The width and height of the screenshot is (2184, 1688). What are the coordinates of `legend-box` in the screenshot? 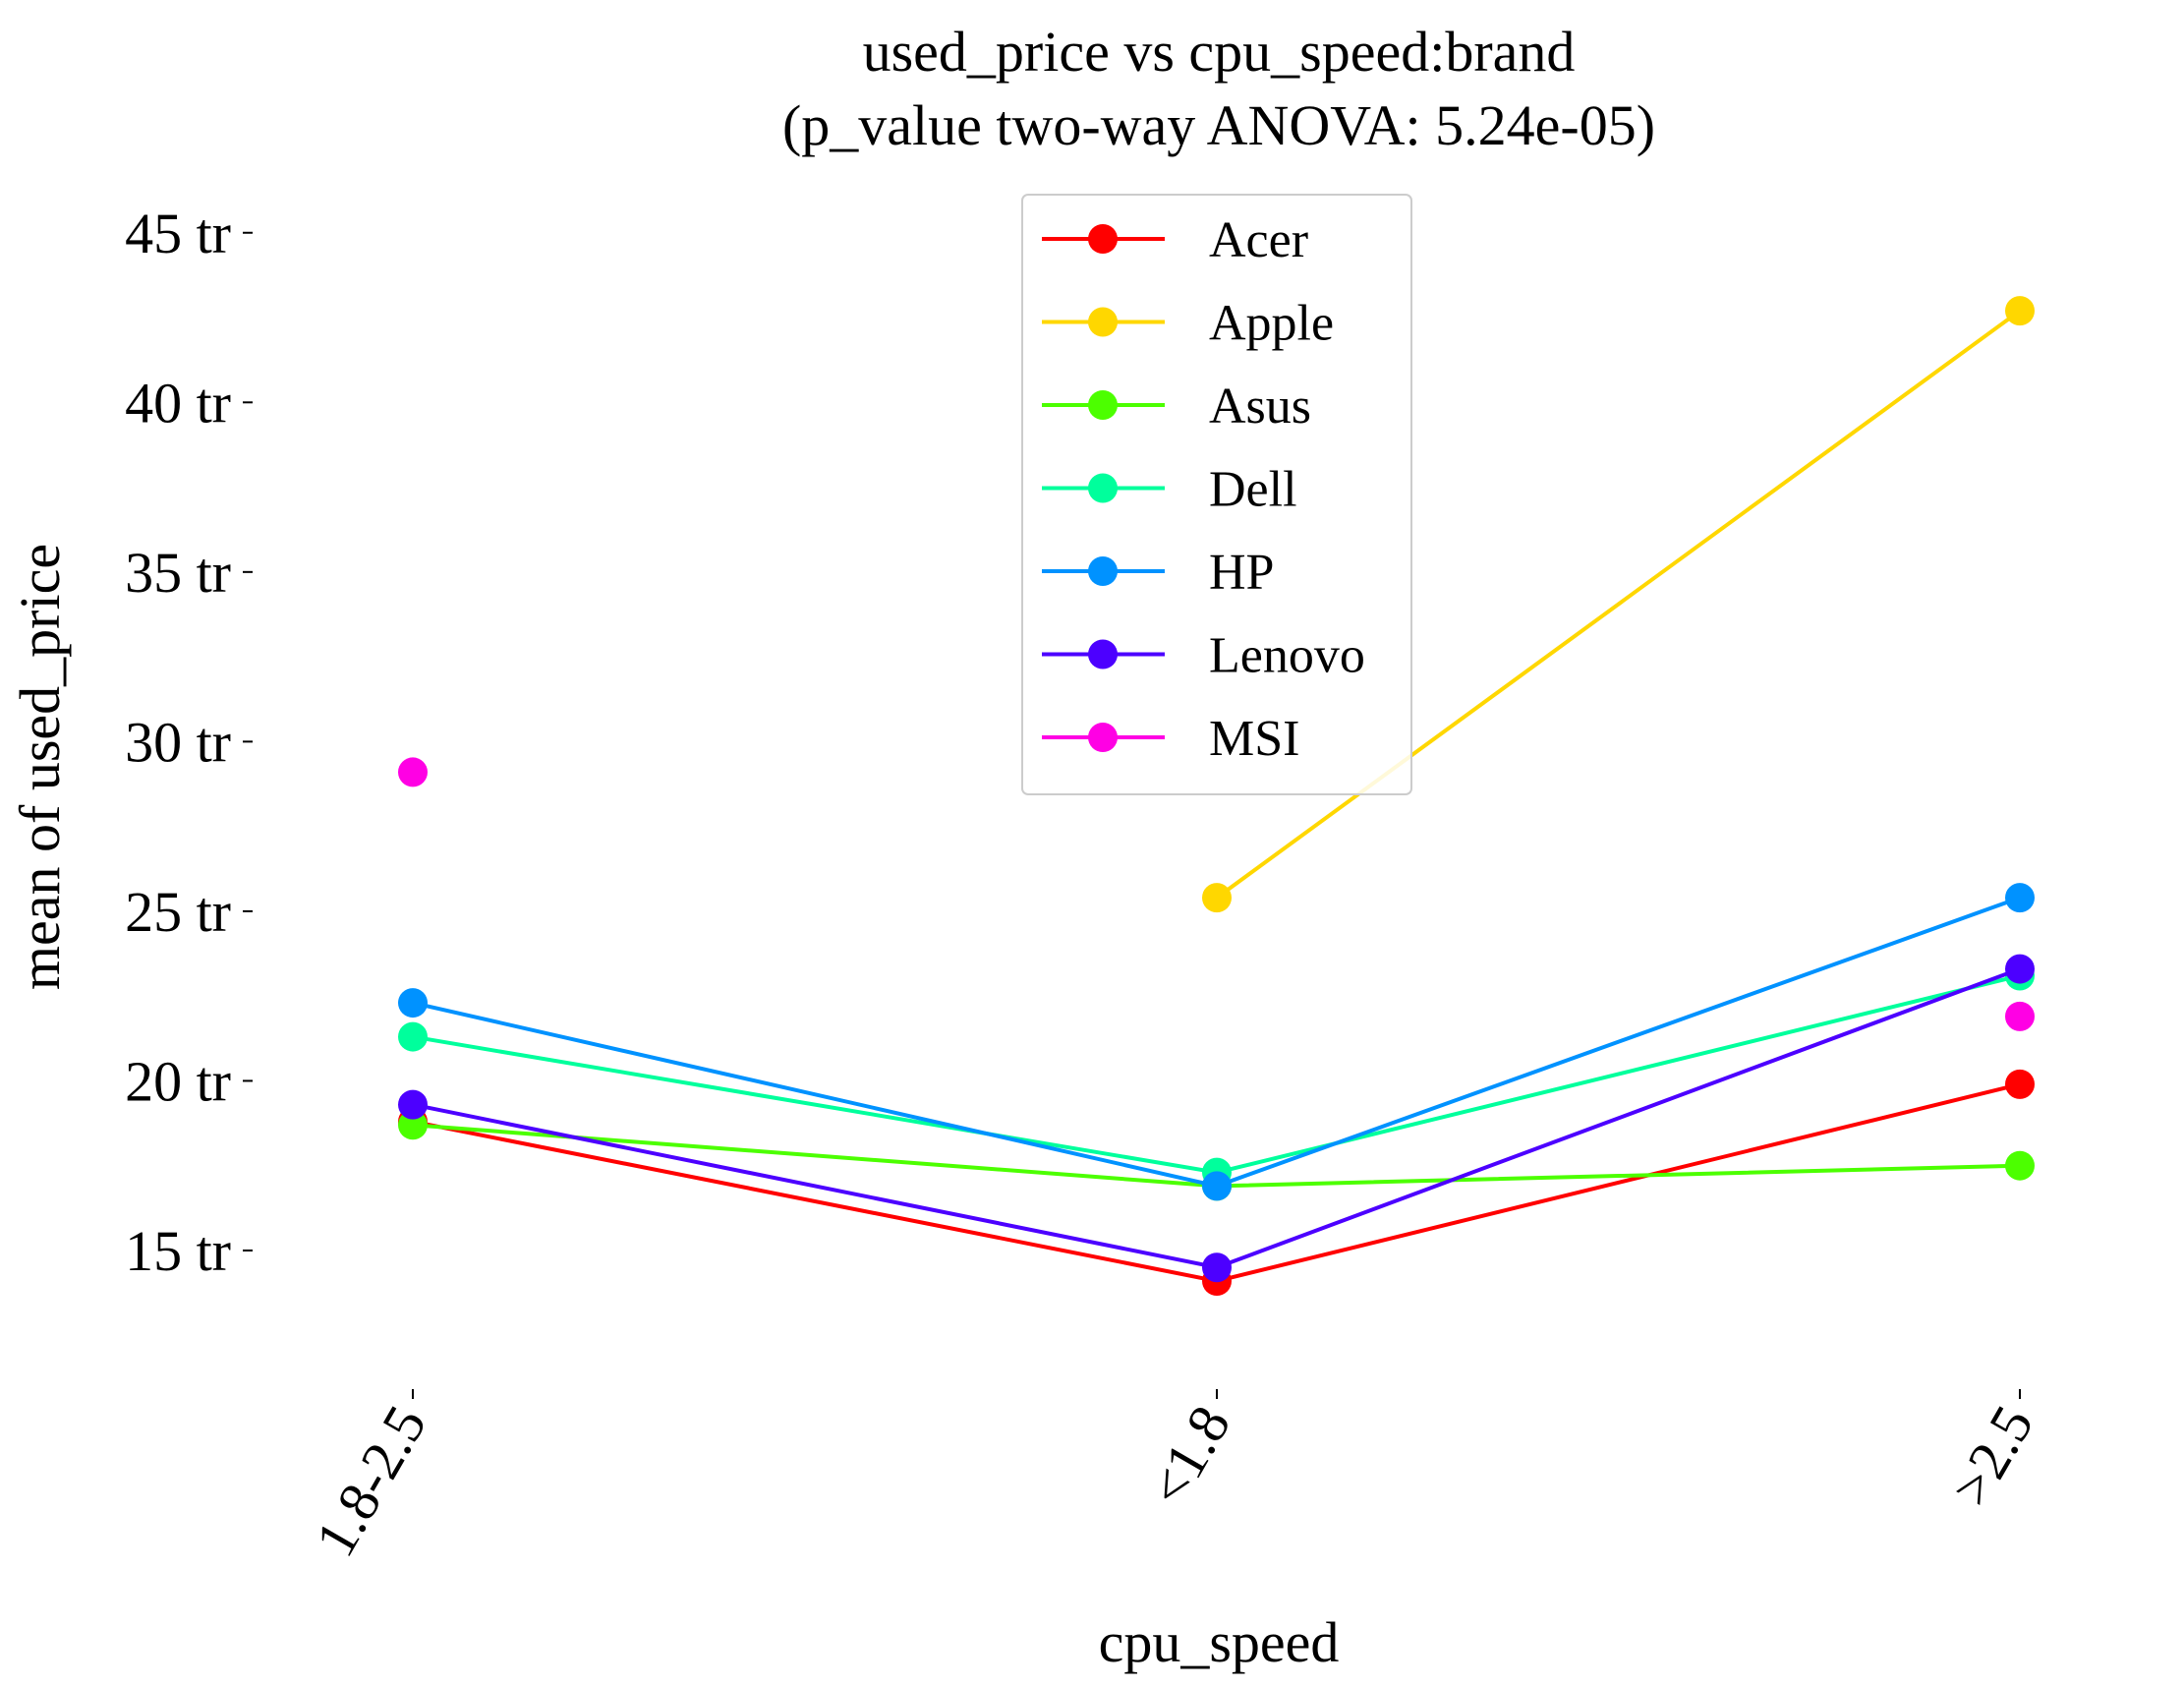 It's located at (1216, 494).